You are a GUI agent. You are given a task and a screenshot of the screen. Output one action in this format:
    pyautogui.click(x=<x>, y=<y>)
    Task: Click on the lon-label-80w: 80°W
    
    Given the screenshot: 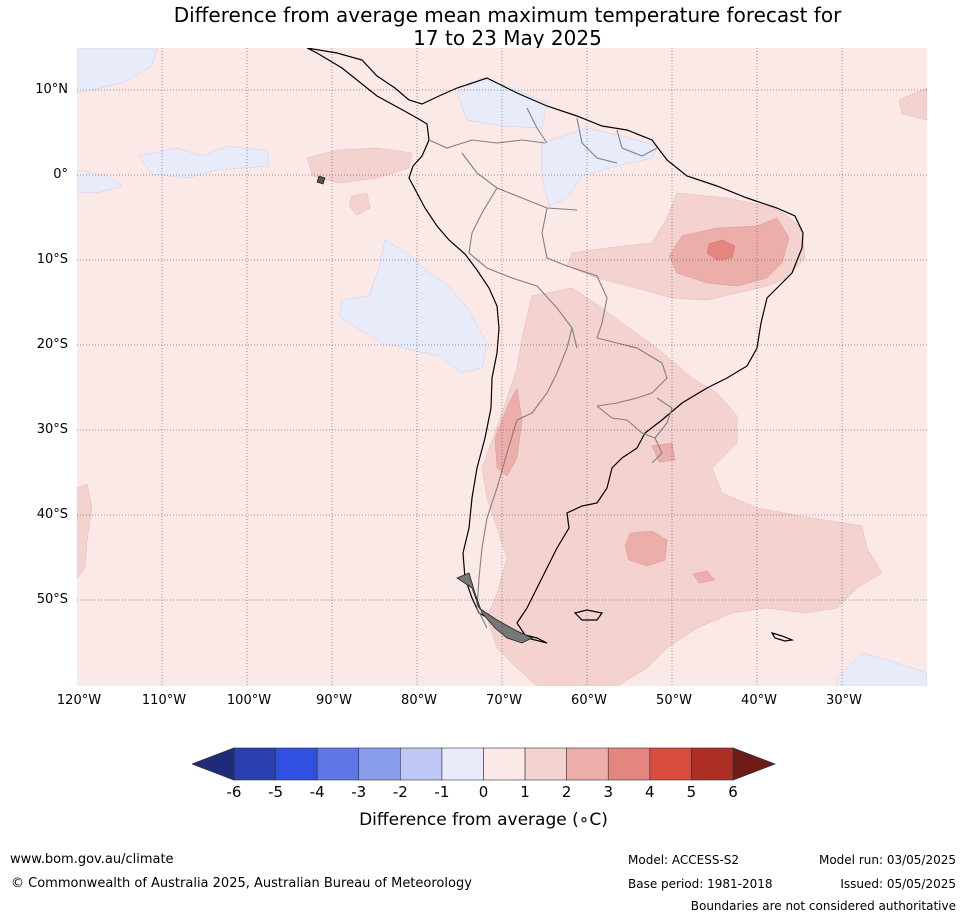 What is the action you would take?
    pyautogui.click(x=419, y=700)
    